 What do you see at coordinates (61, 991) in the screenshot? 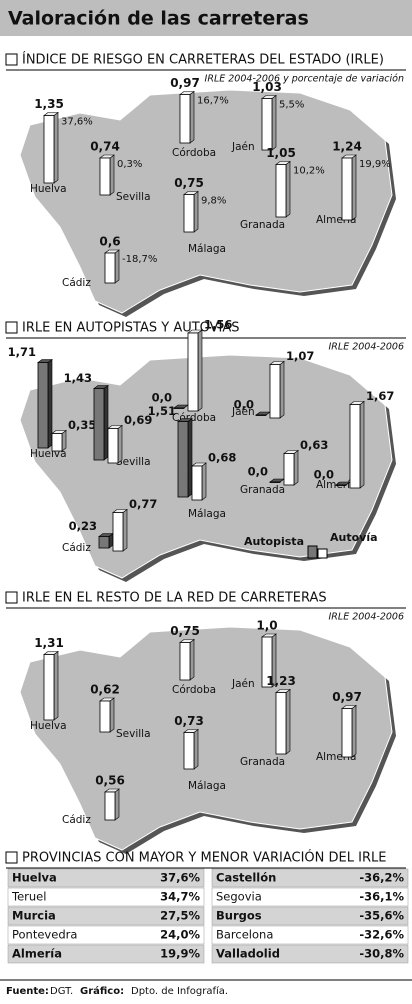
I see `source: DGT.` at bounding box center [61, 991].